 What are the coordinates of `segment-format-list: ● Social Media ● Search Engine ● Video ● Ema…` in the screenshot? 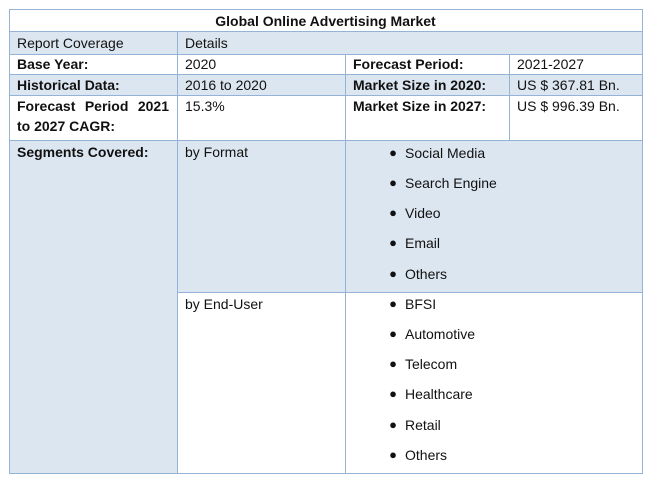 It's located at (493, 216).